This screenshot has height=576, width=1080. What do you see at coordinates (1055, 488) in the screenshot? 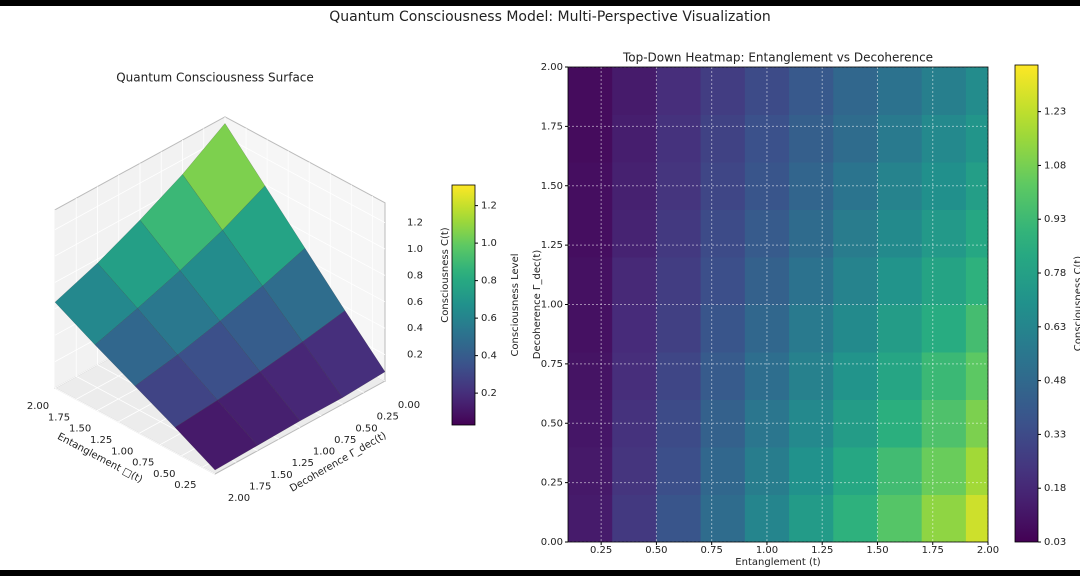
I see `colorbar-tick-label: 0.18` at bounding box center [1055, 488].